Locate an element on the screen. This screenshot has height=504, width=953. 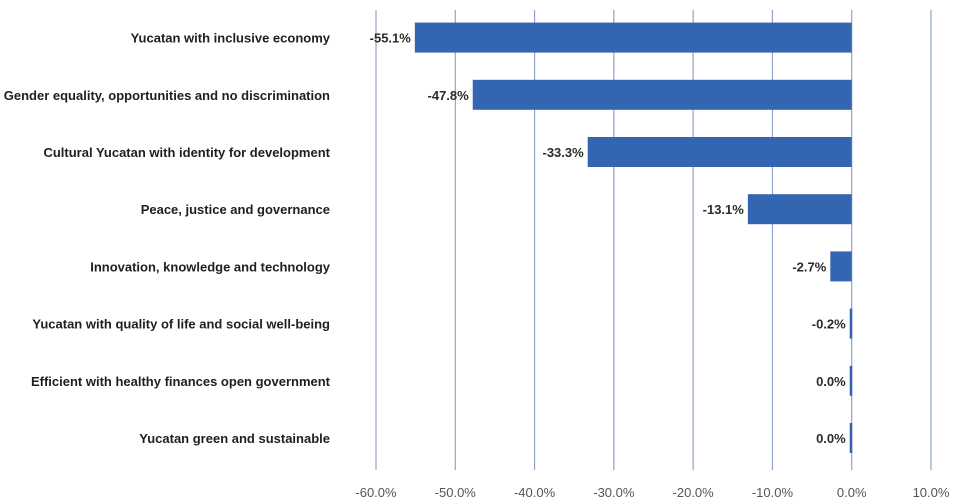
x-tick-label: -60.0% is located at coordinates (376, 492).